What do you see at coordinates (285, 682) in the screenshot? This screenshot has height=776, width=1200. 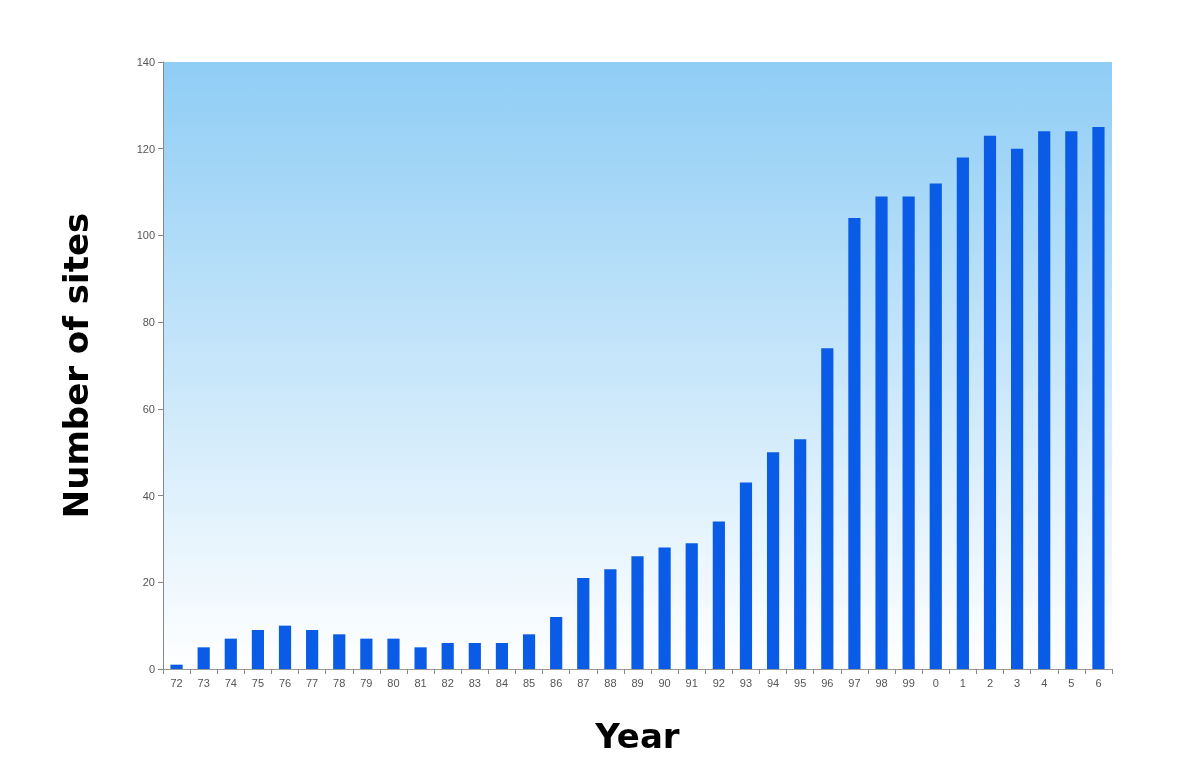 I see `x-tick-label: 76` at bounding box center [285, 682].